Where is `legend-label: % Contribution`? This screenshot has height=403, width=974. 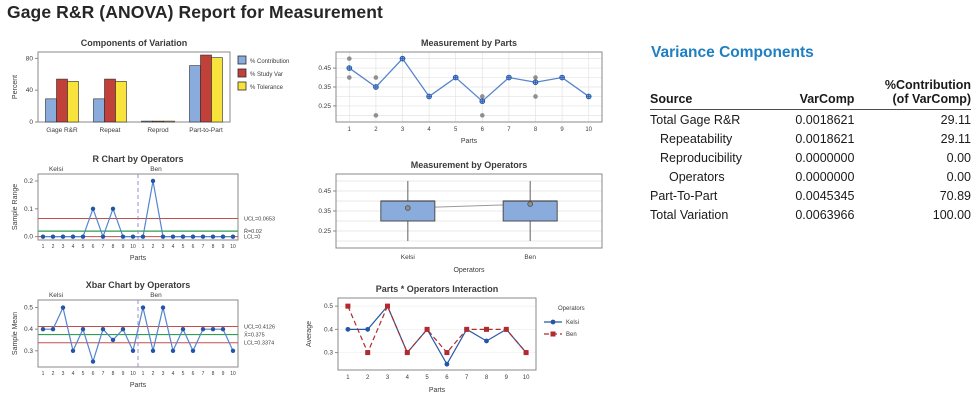 legend-label: % Contribution is located at coordinates (269, 62).